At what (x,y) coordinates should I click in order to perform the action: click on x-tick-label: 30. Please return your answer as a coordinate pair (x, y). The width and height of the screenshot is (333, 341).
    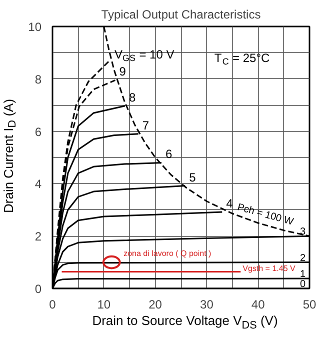
    Looking at the image, I should click on (207, 305).